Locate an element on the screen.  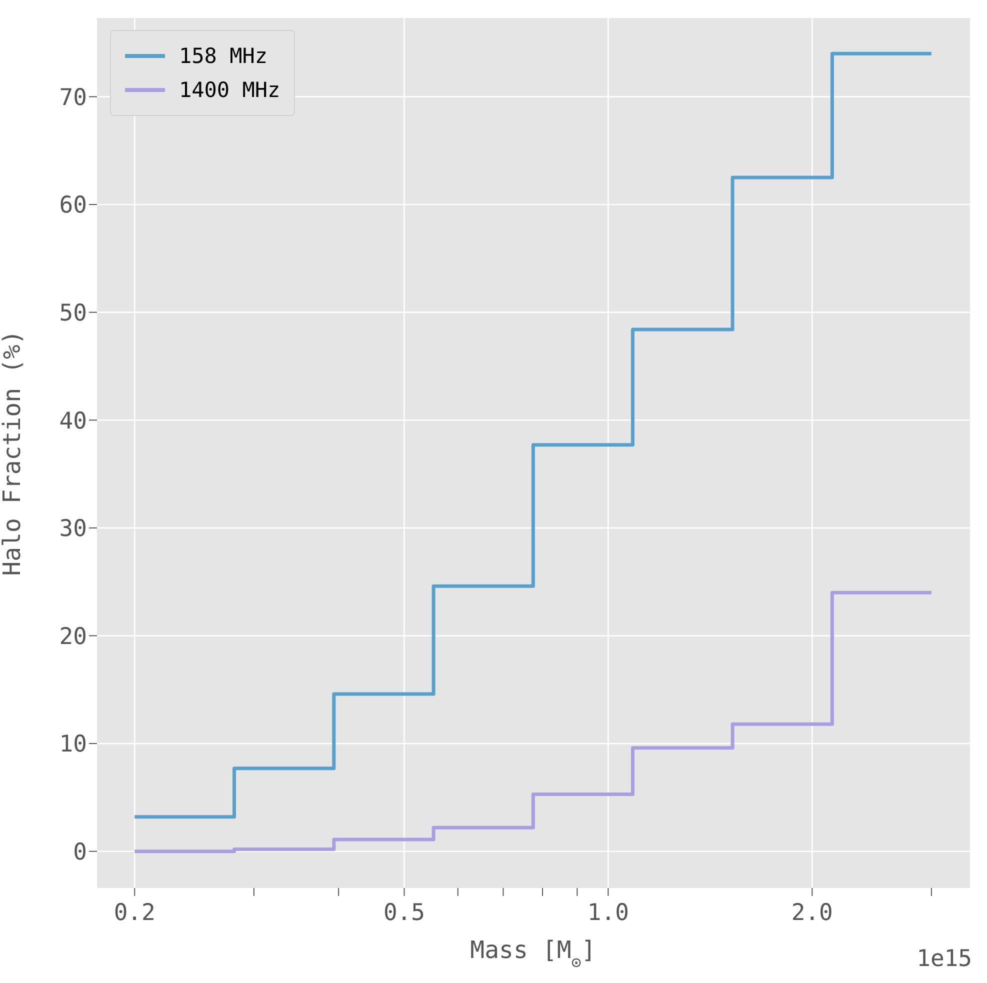
y-tick-label: 10 is located at coordinates (73, 745).